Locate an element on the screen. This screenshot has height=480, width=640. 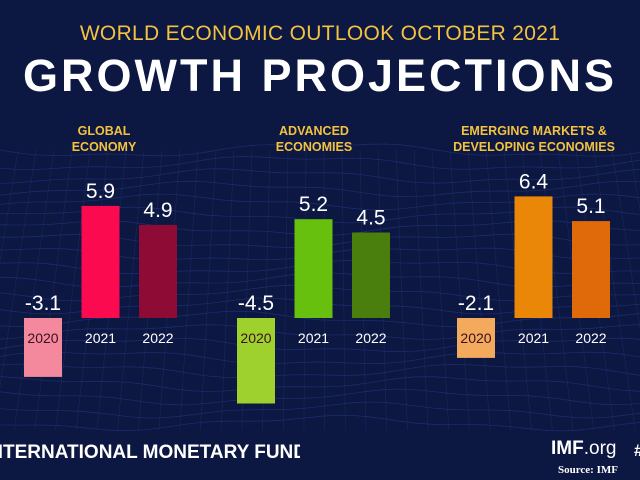
supertitle: WORLD ECONOMIC OUTLOOK OCTOBER 2021 is located at coordinates (320, 33).